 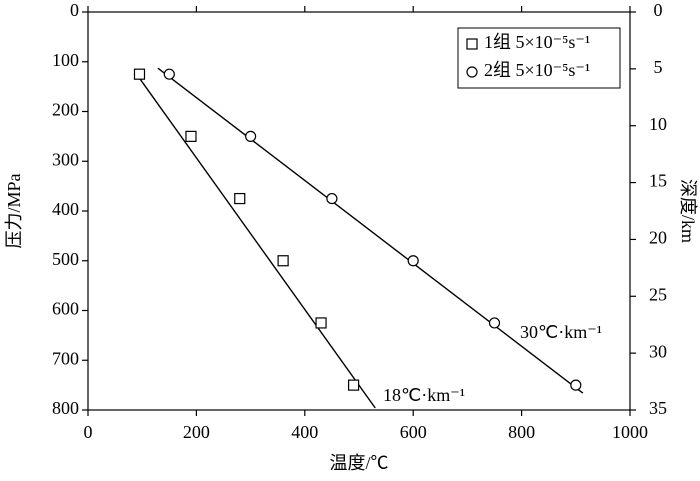 What do you see at coordinates (658, 67) in the screenshot?
I see `y2-tick-label: 5` at bounding box center [658, 67].